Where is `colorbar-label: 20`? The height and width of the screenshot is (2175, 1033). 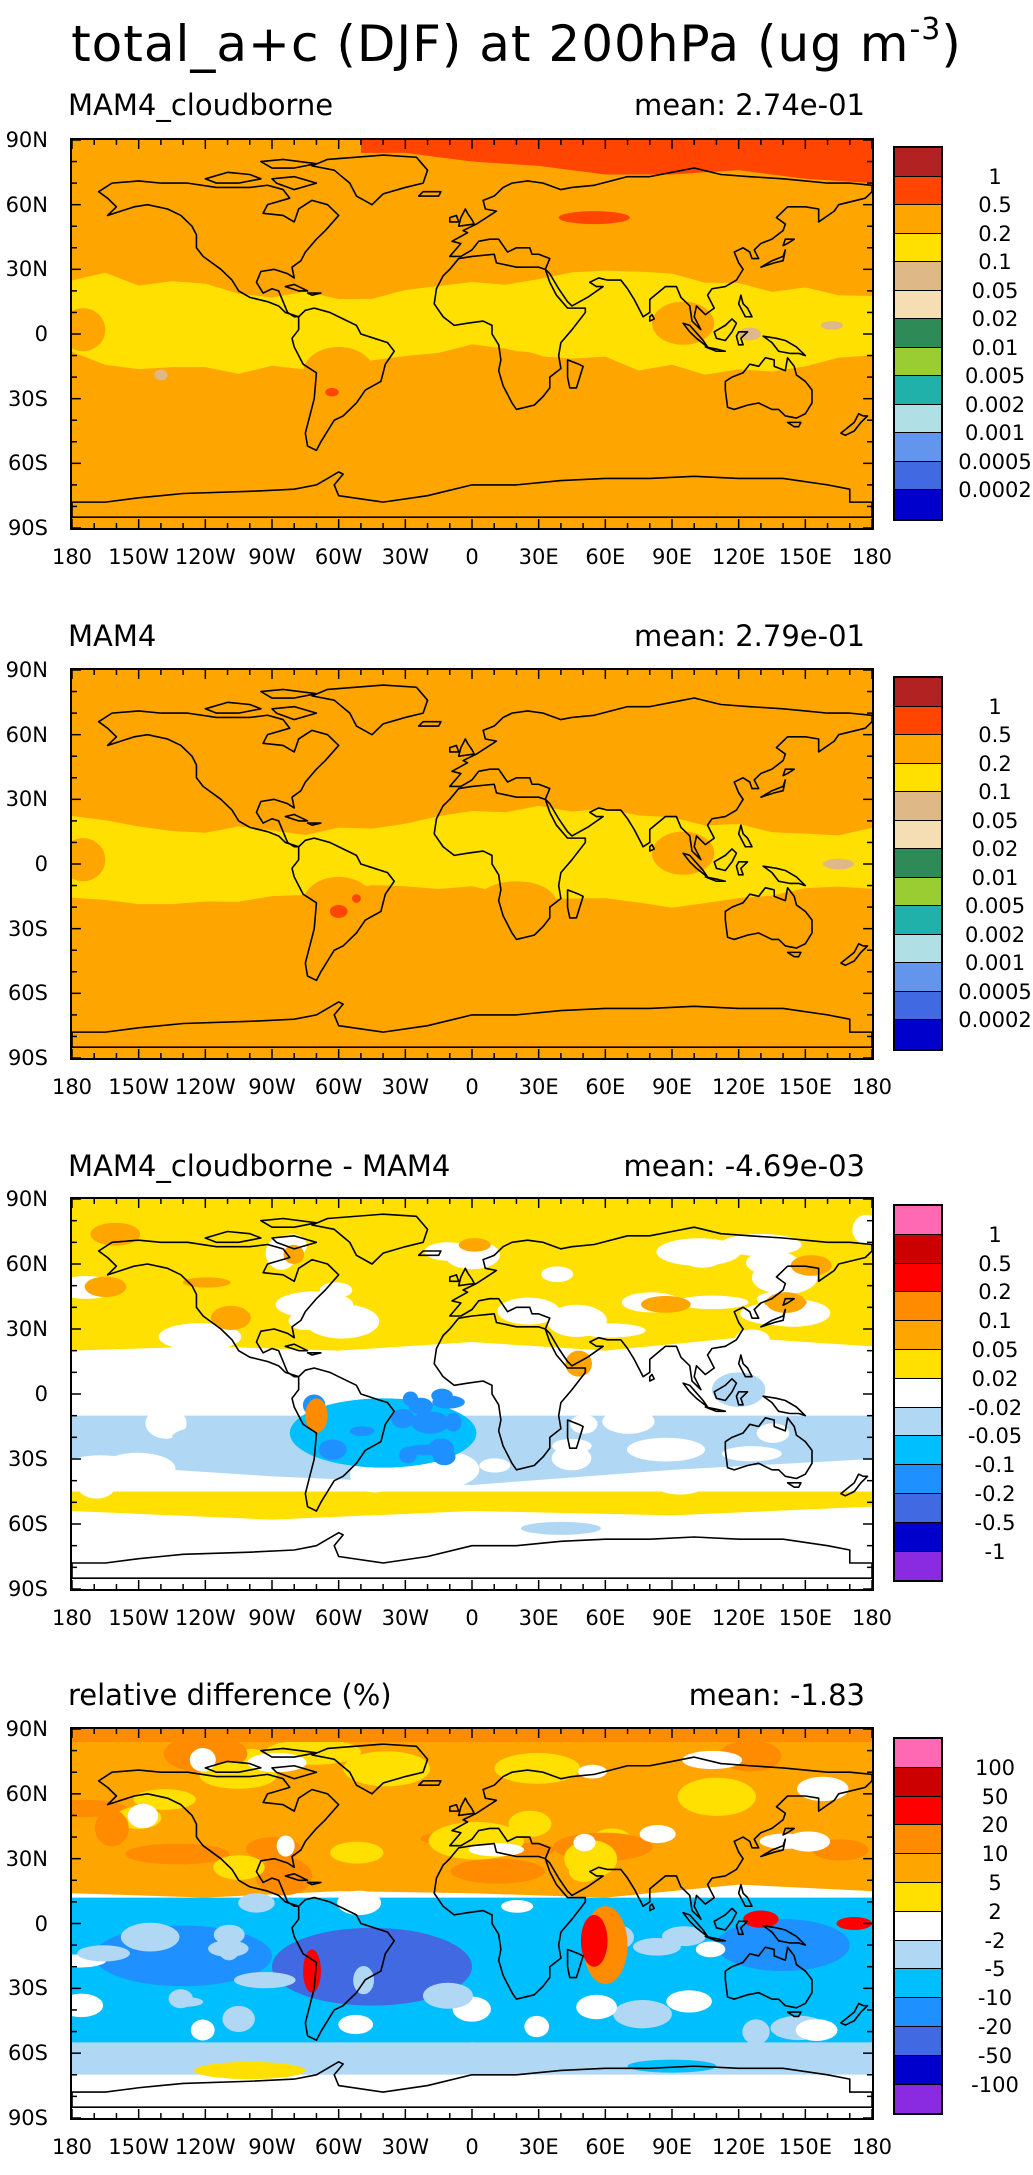 colorbar-label: 20 is located at coordinates (995, 1825).